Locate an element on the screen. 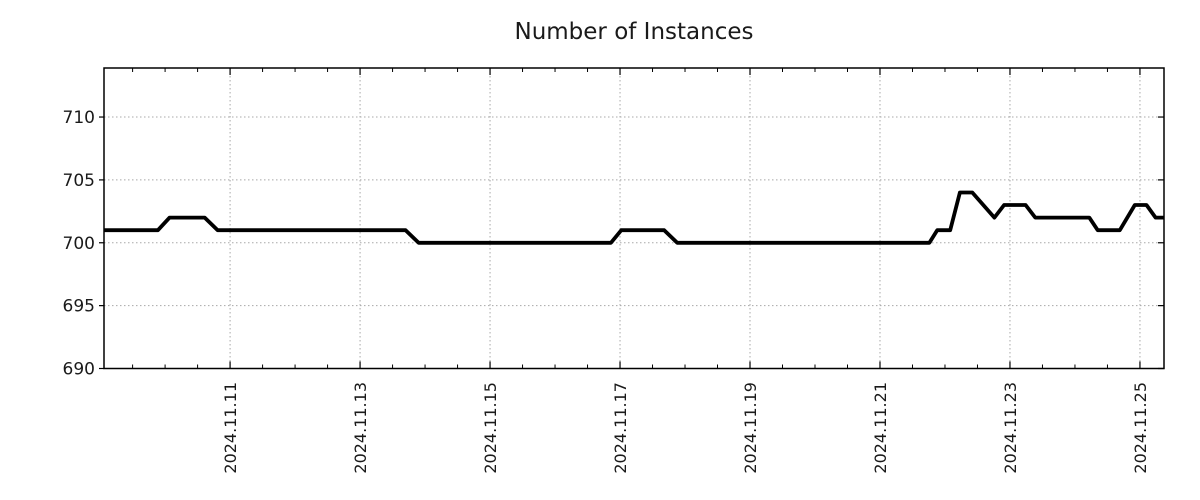 The width and height of the screenshot is (1200, 500). y-tick-label: 710 is located at coordinates (79, 118).